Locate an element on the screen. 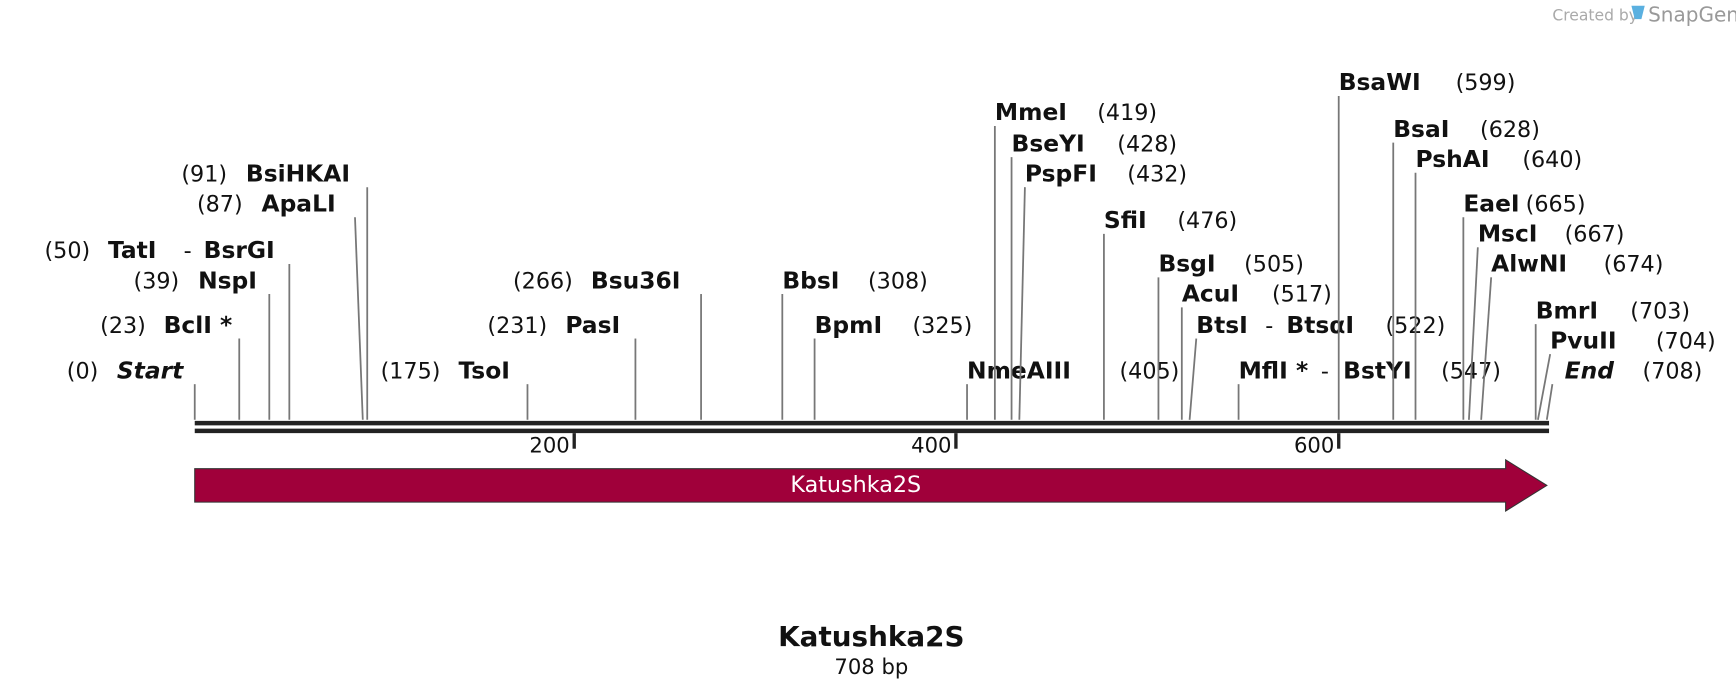 The image size is (1736, 696). feature-label: Katushka2S is located at coordinates (855, 485).